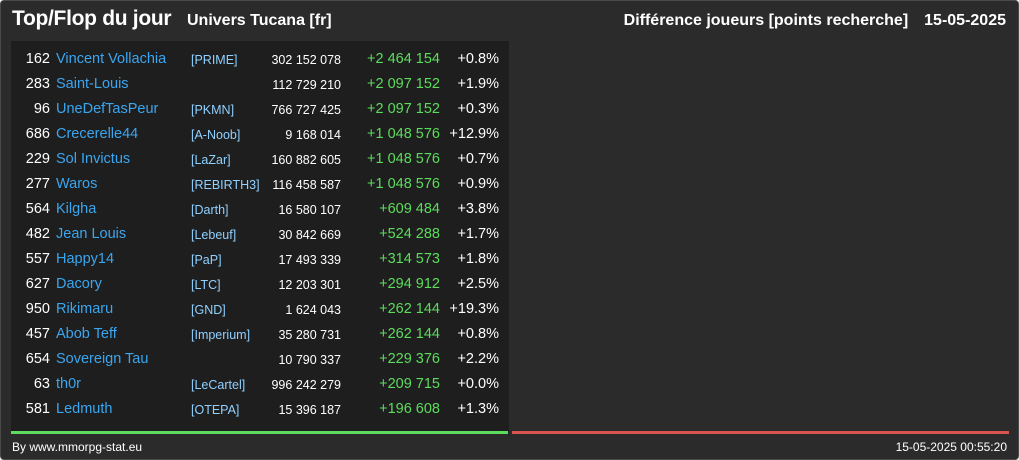 Image resolution: width=1019 pixels, height=460 pixels. Describe the element at coordinates (760, 432) in the screenshot. I see `flop-accent-bar-lower` at that location.